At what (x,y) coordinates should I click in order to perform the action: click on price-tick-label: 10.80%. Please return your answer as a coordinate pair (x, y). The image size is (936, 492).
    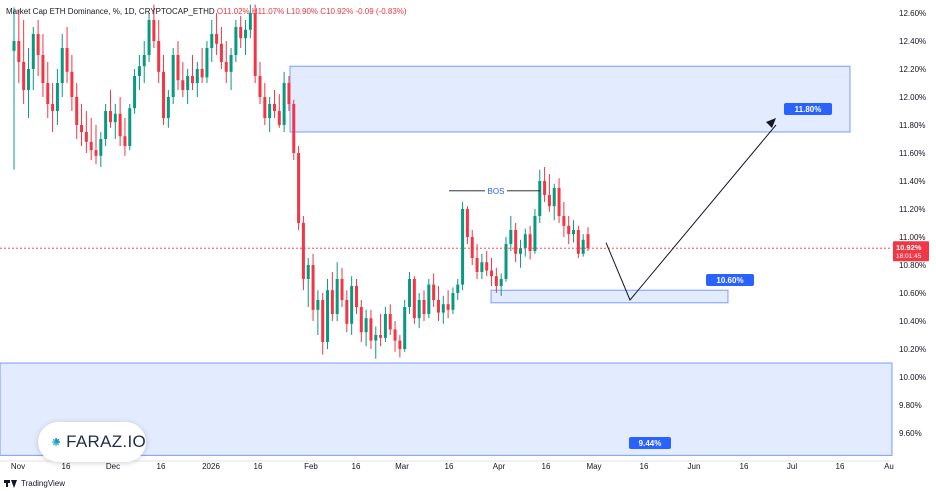
    Looking at the image, I should click on (912, 265).